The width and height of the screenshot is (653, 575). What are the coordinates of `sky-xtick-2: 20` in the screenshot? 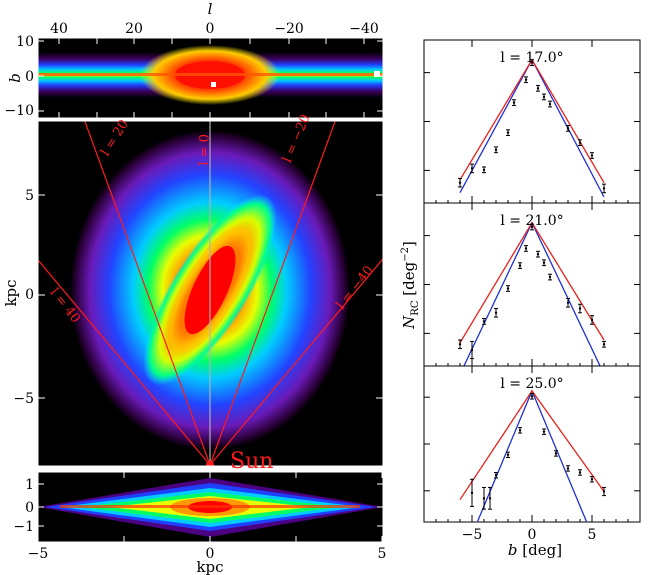 It's located at (134, 29).